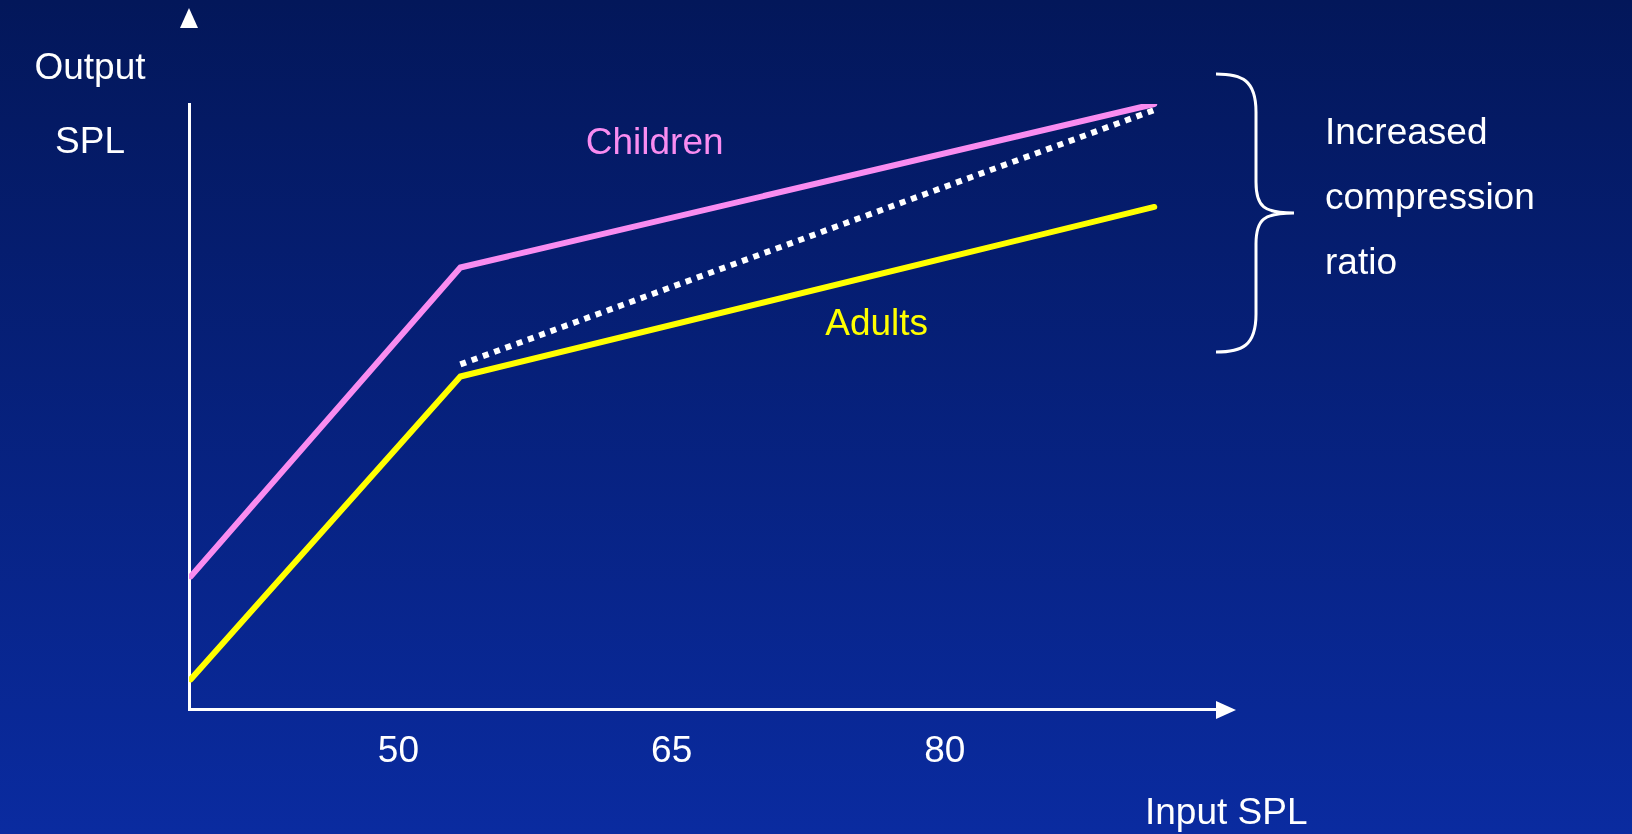  Describe the element at coordinates (398, 749) in the screenshot. I see `x-tick-label: 50` at that location.